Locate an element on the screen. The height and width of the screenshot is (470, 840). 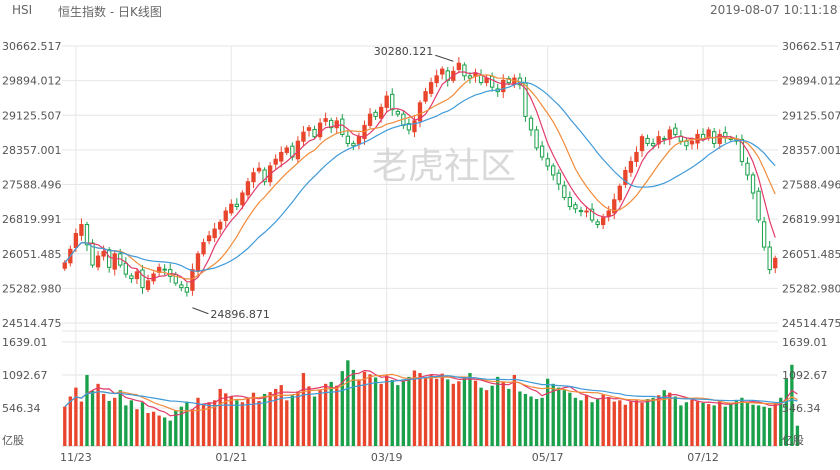
price-tick-label-right: 26051.485 is located at coordinates (811, 254).